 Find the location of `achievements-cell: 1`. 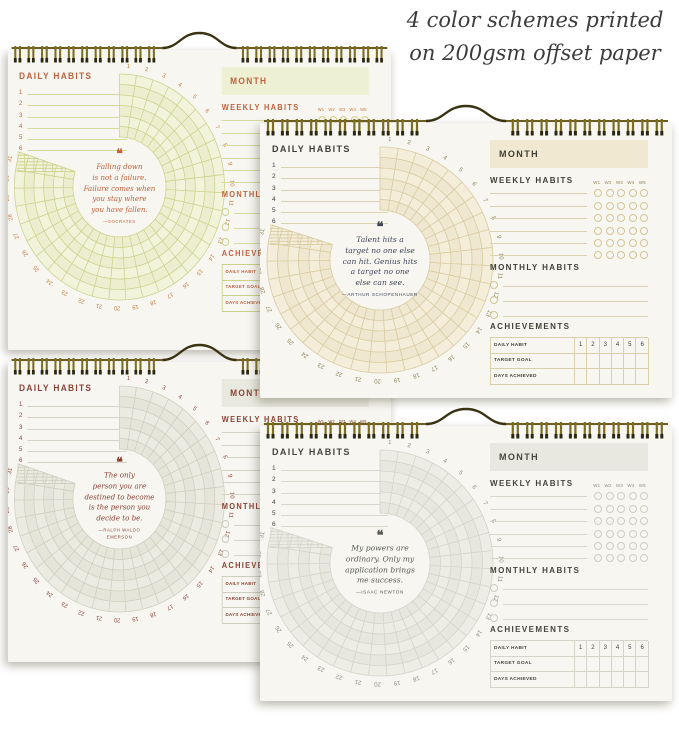

achievements-cell: 1 is located at coordinates (581, 649).